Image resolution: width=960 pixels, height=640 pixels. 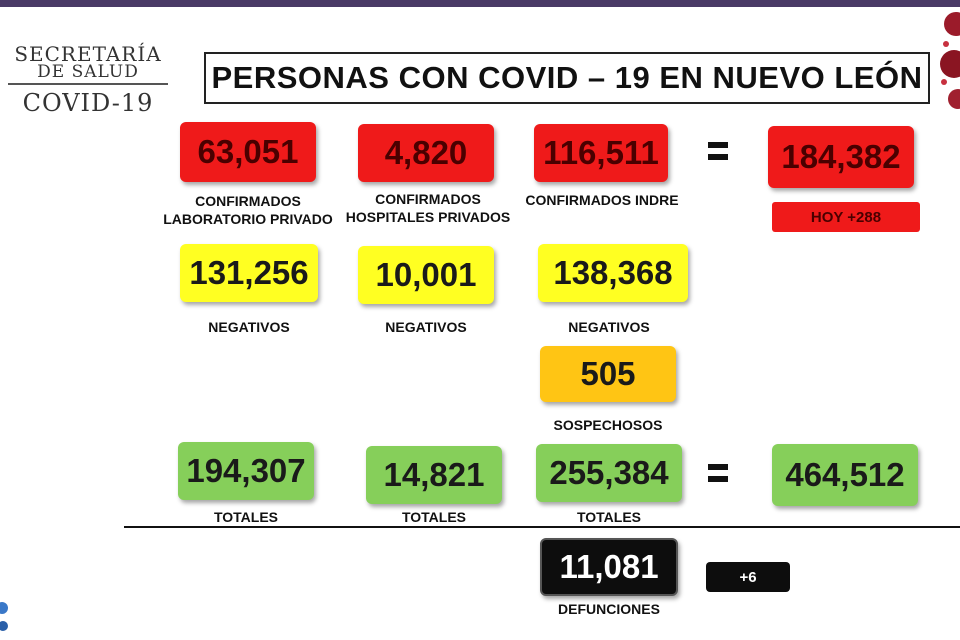 What do you see at coordinates (426, 153) in the screenshot?
I see `confirmed-private-hospitals-value: 4,820` at bounding box center [426, 153].